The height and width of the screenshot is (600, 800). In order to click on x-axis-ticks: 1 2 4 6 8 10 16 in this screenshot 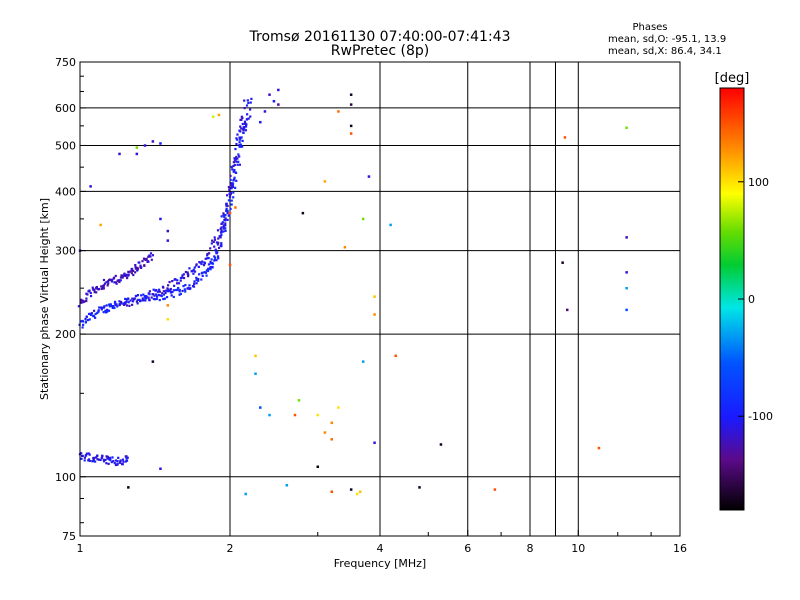, I will do `click(382, 542)`.